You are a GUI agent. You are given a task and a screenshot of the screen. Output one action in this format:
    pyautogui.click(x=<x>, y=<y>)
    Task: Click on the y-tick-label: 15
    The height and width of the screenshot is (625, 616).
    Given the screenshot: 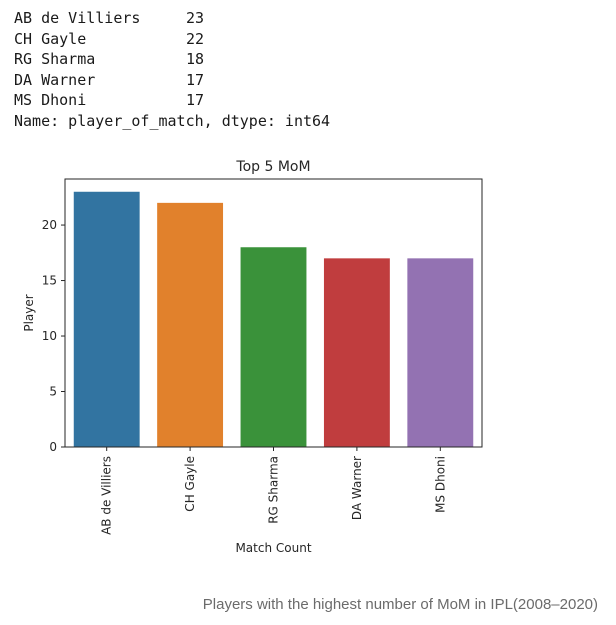 What is the action you would take?
    pyautogui.click(x=49, y=281)
    